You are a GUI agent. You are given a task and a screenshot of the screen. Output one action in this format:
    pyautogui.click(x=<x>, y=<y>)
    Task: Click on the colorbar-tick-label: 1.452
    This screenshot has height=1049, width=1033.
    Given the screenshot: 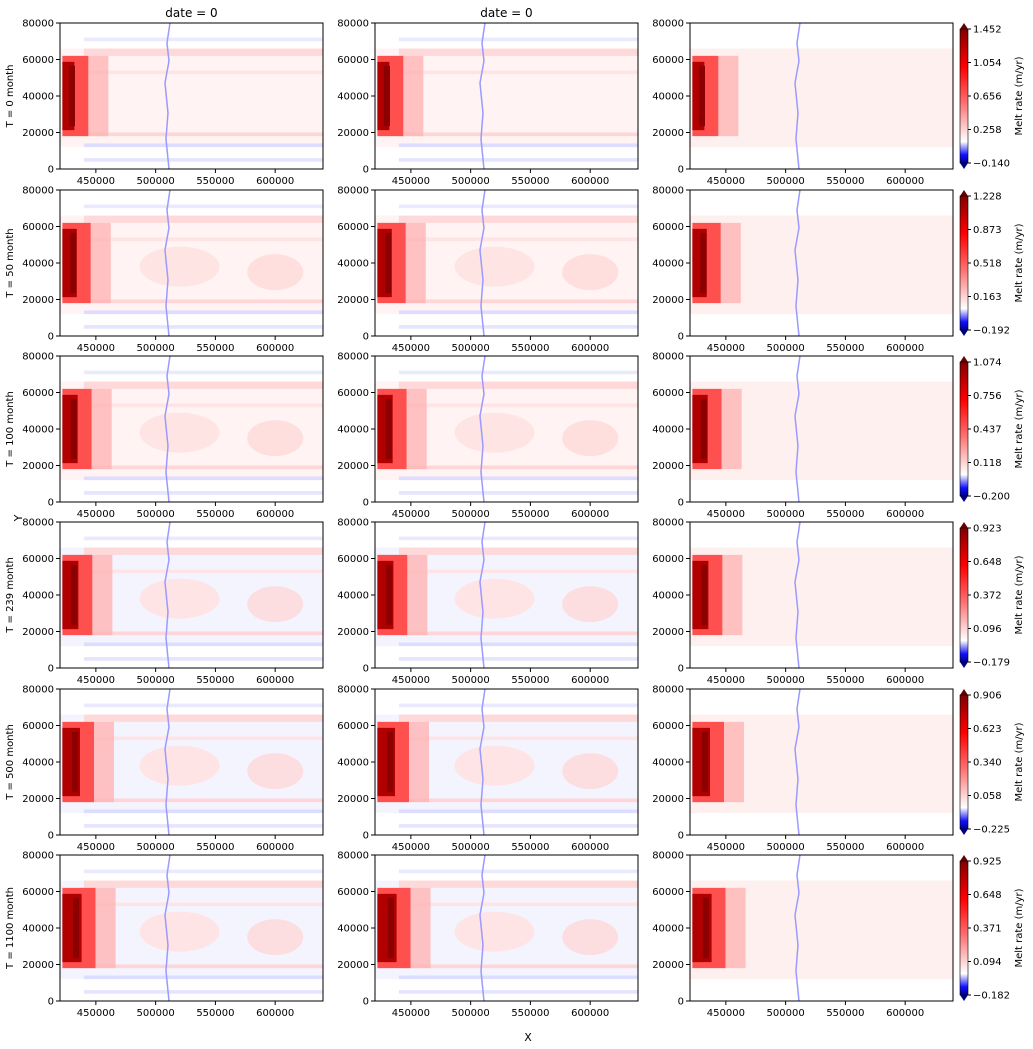 What is the action you would take?
    pyautogui.click(x=987, y=30)
    